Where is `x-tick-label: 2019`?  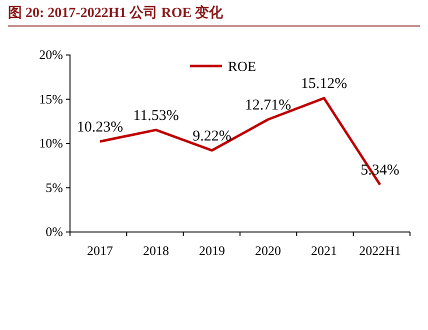 x-tick-label: 2019 is located at coordinates (212, 250).